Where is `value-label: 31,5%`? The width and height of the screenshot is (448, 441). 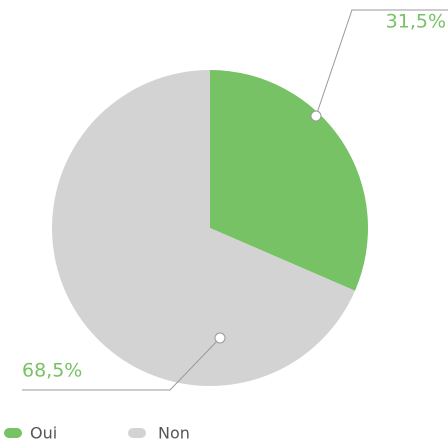 value-label: 31,5% is located at coordinates (416, 22).